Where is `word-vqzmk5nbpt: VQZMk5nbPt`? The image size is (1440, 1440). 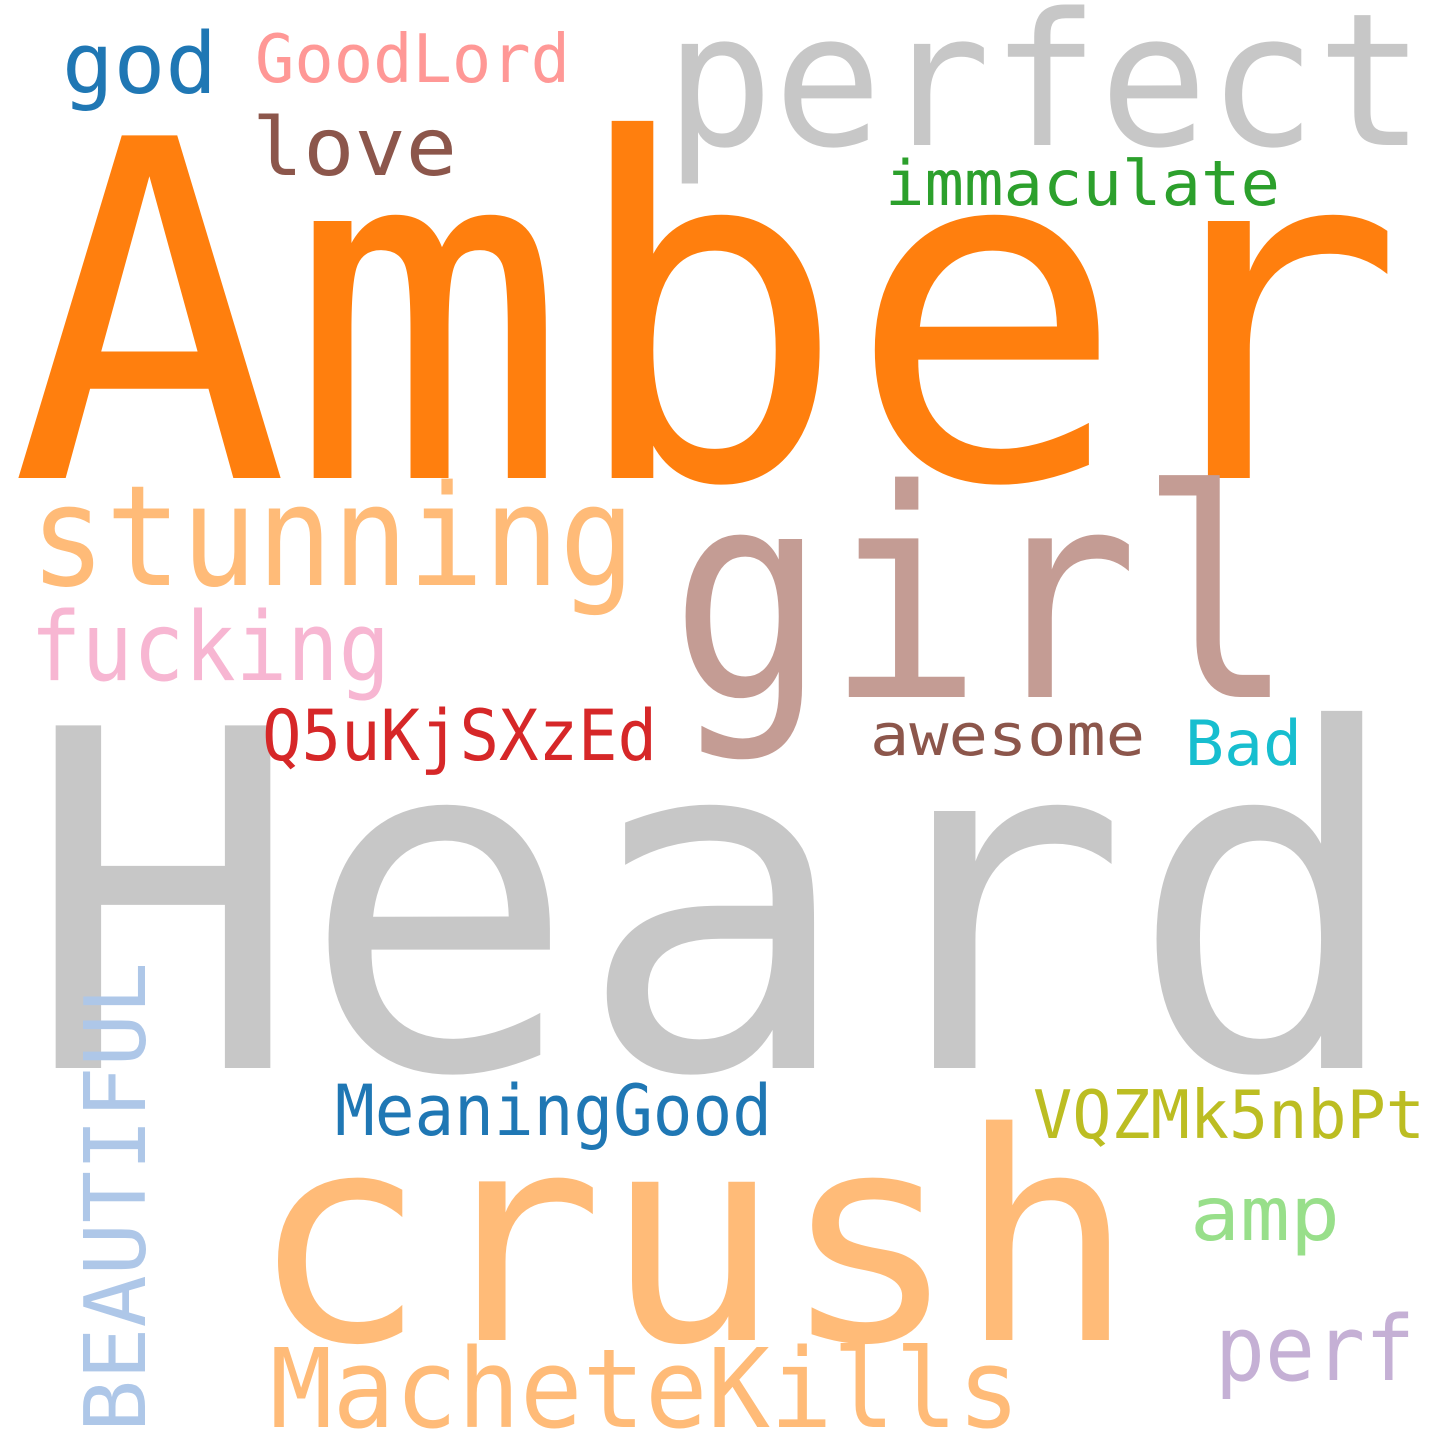 word-vqzmk5nbpt: VQZMk5nbPt is located at coordinates (1229, 1115).